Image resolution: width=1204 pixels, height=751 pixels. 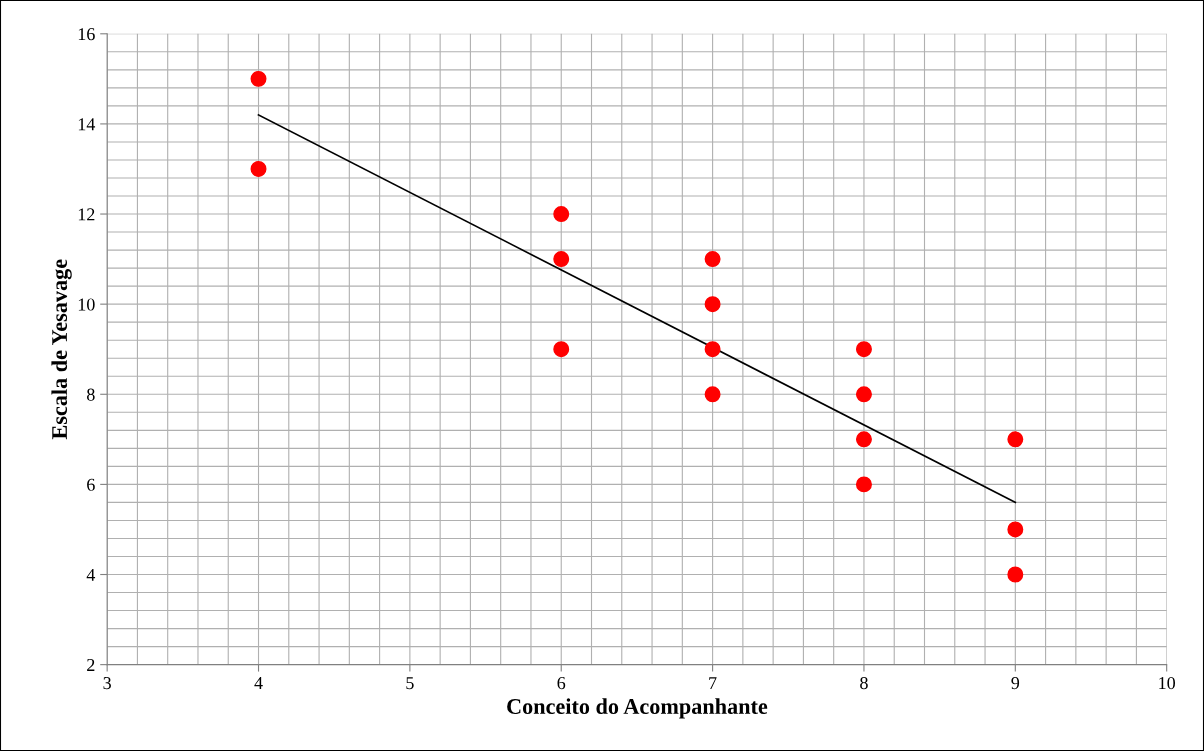 What do you see at coordinates (1167, 683) in the screenshot?
I see `x-tick-label: 10` at bounding box center [1167, 683].